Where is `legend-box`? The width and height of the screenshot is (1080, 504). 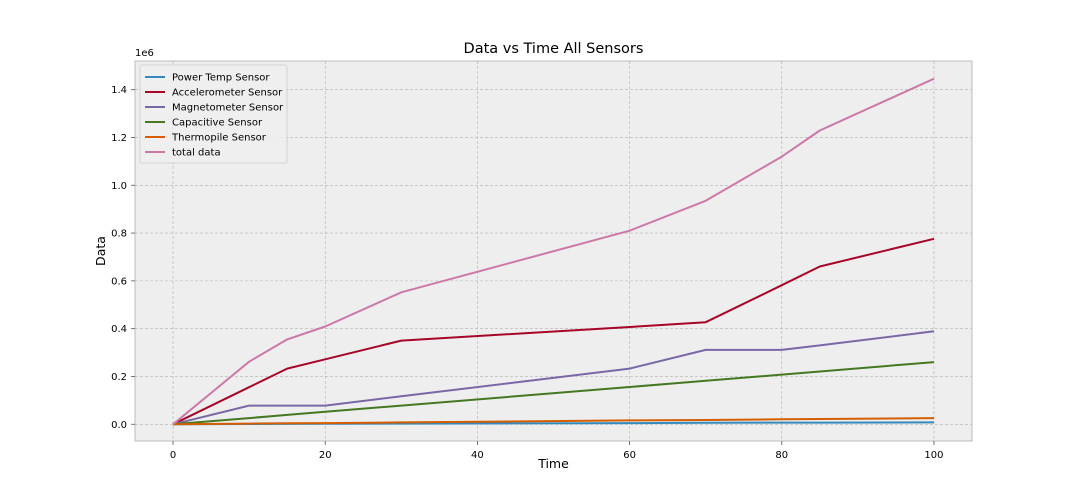 legend-box is located at coordinates (213, 114).